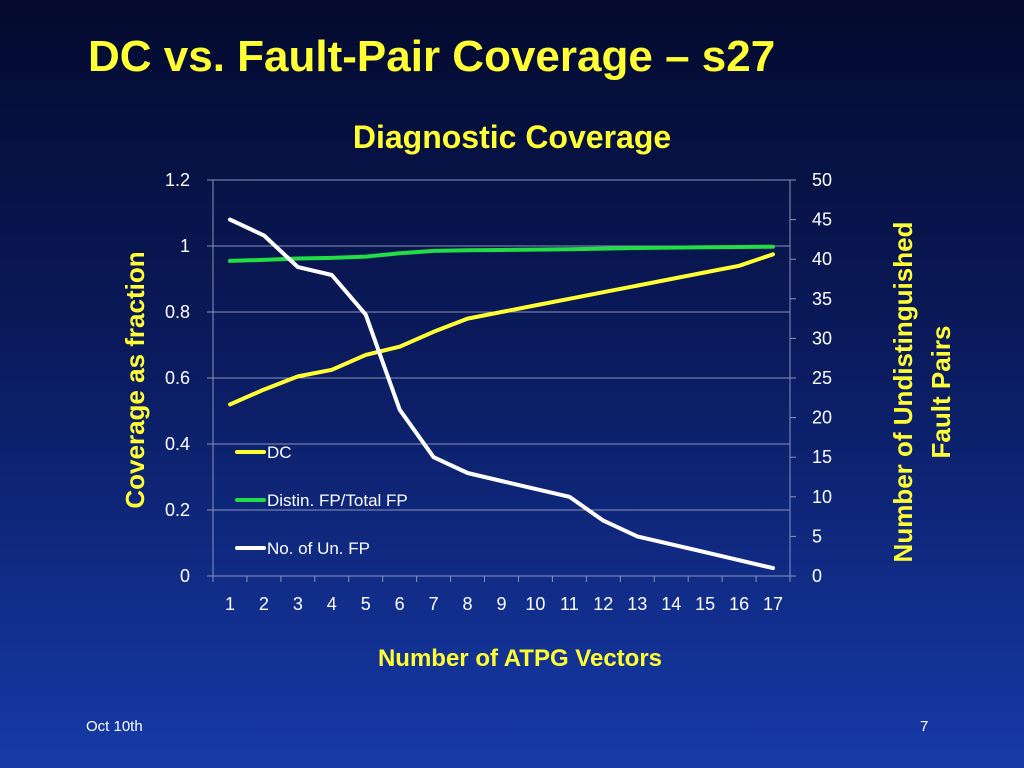 This screenshot has width=1024, height=768. What do you see at coordinates (822, 259) in the screenshot?
I see `y2-tick-label: 40` at bounding box center [822, 259].